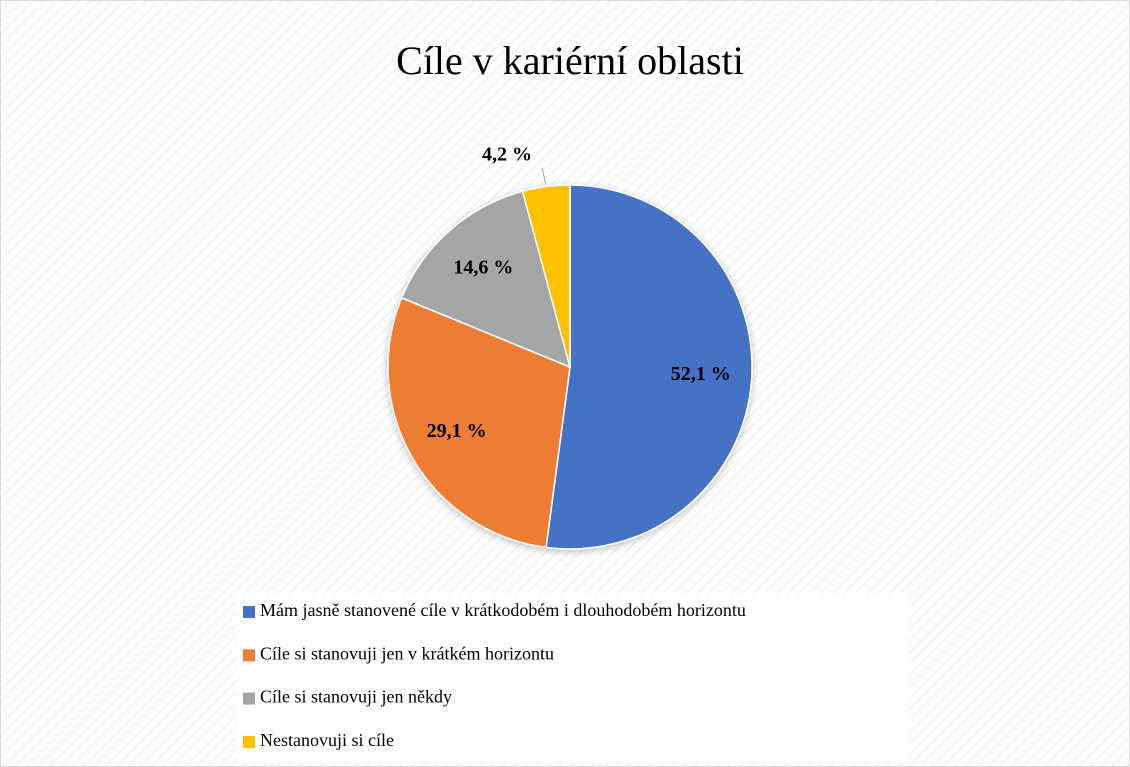  I want to click on legend-label: Cíle si stanovuji jen někdy, so click(356, 697).